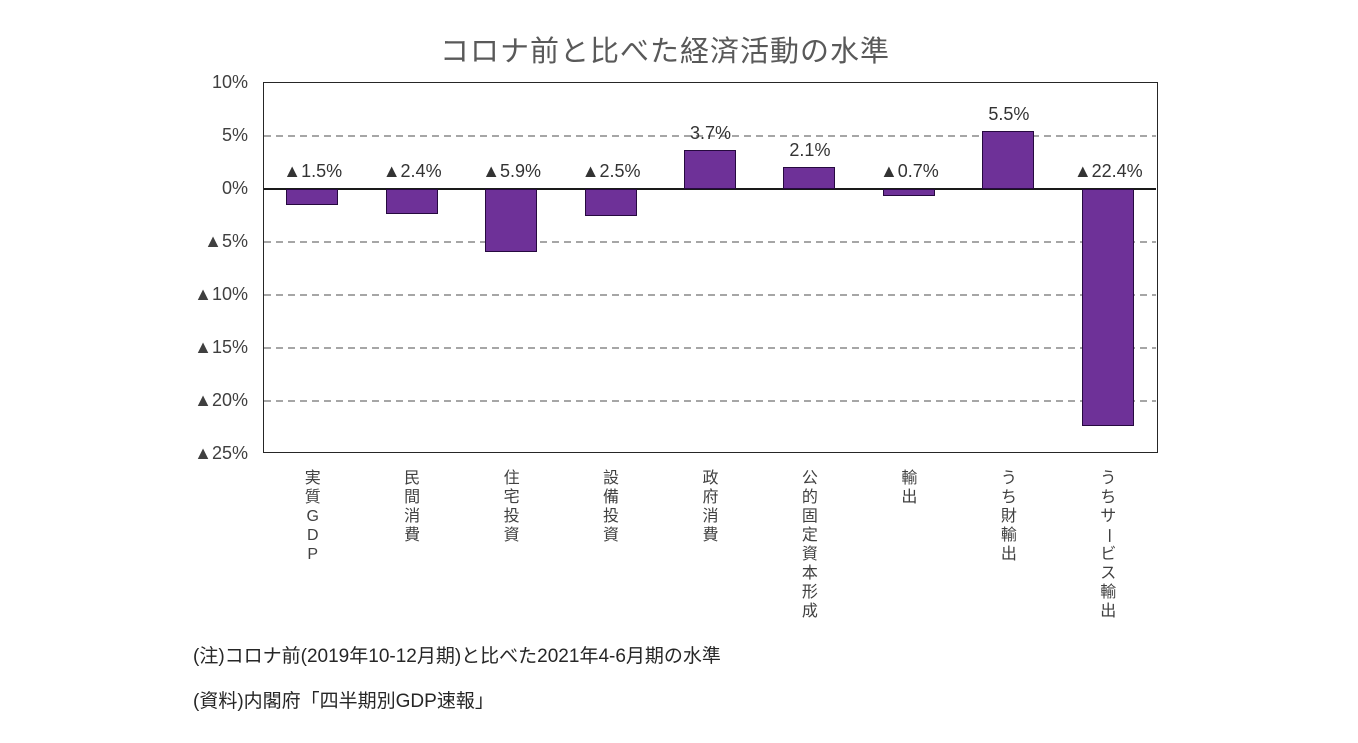  Describe the element at coordinates (234, 135) in the screenshot. I see `y-tick-label: 5%` at that location.